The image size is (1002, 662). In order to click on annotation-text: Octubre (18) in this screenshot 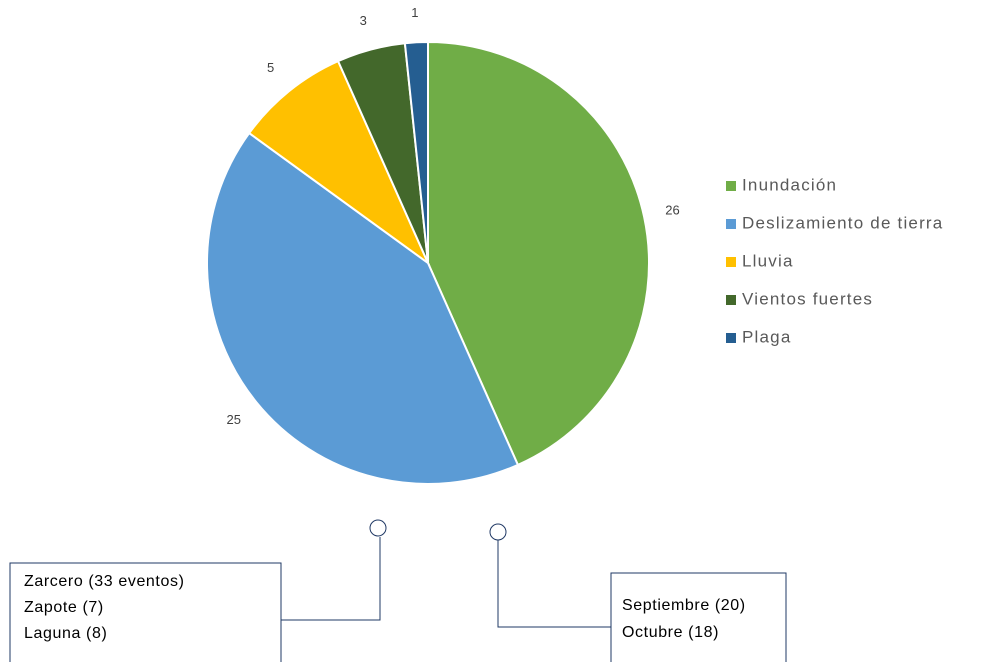, I will do `click(670, 632)`.